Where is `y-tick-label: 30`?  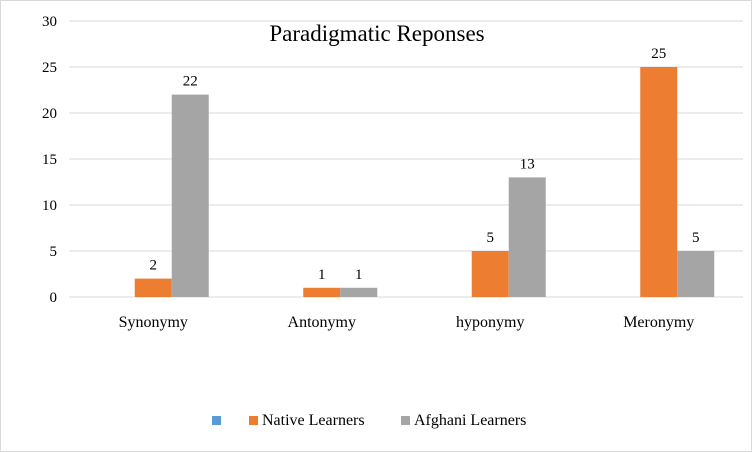 y-tick-label: 30 is located at coordinates (49, 22).